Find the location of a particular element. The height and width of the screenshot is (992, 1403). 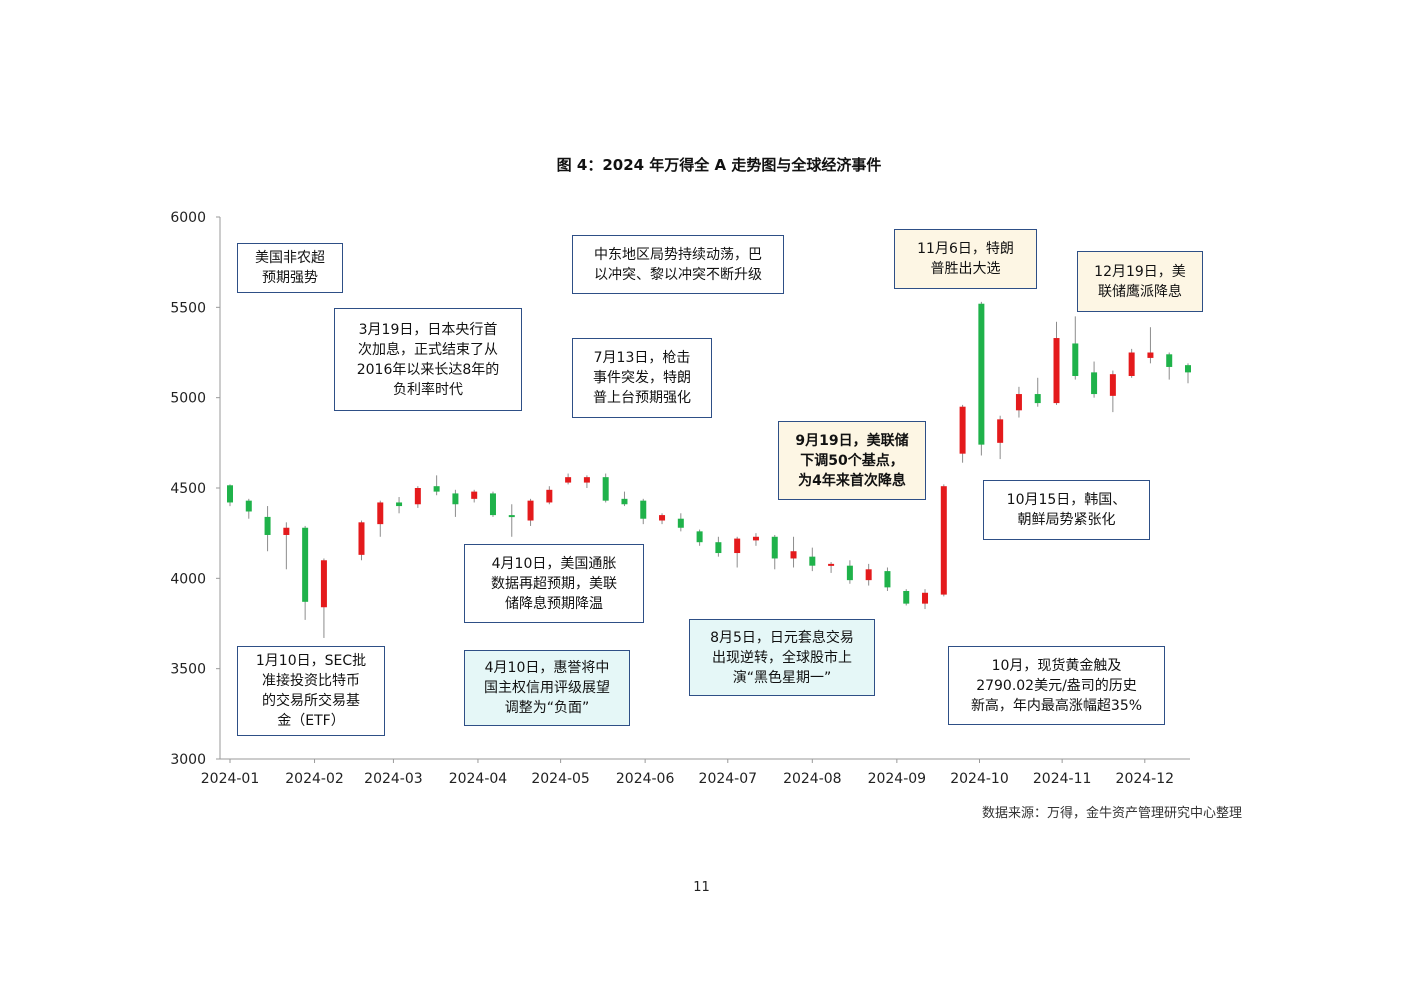

page-number: 11 is located at coordinates (701, 887).